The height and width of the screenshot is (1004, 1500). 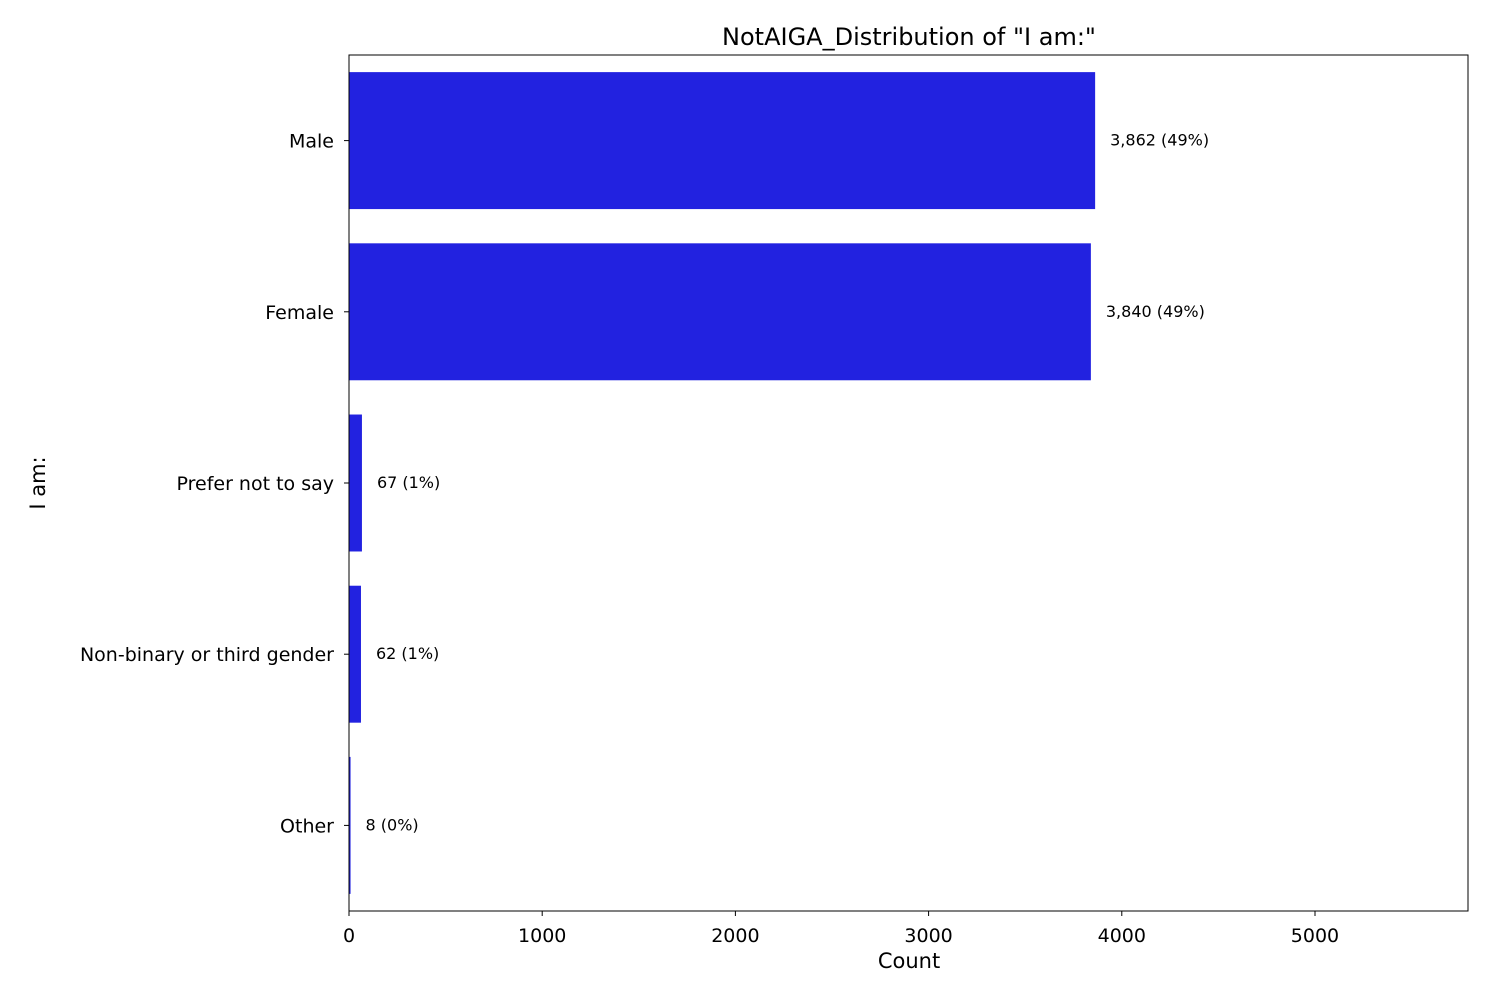 I want to click on y-tick-label-other: Other, so click(x=307, y=826).